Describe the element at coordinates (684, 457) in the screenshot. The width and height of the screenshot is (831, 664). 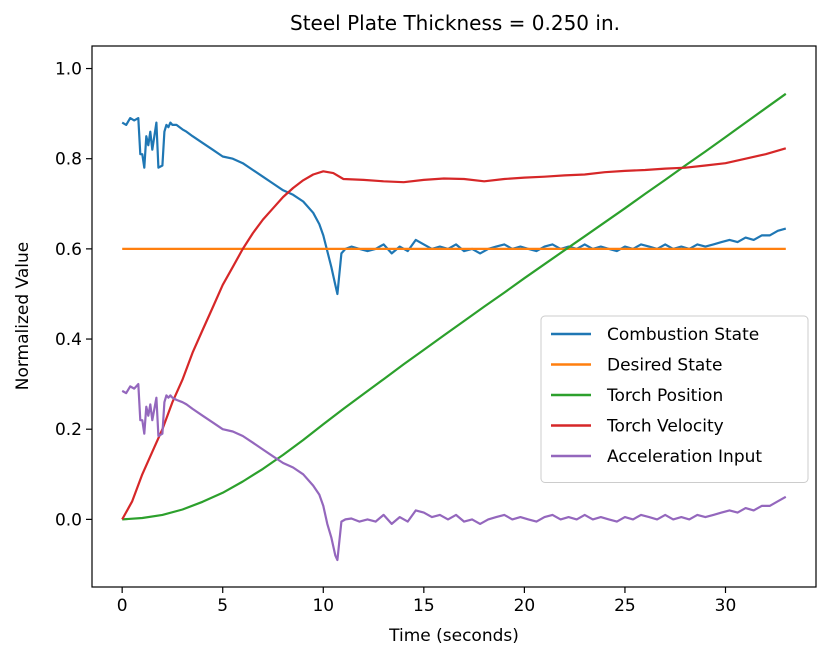
I see `legend-label: Acceleration Input` at that location.